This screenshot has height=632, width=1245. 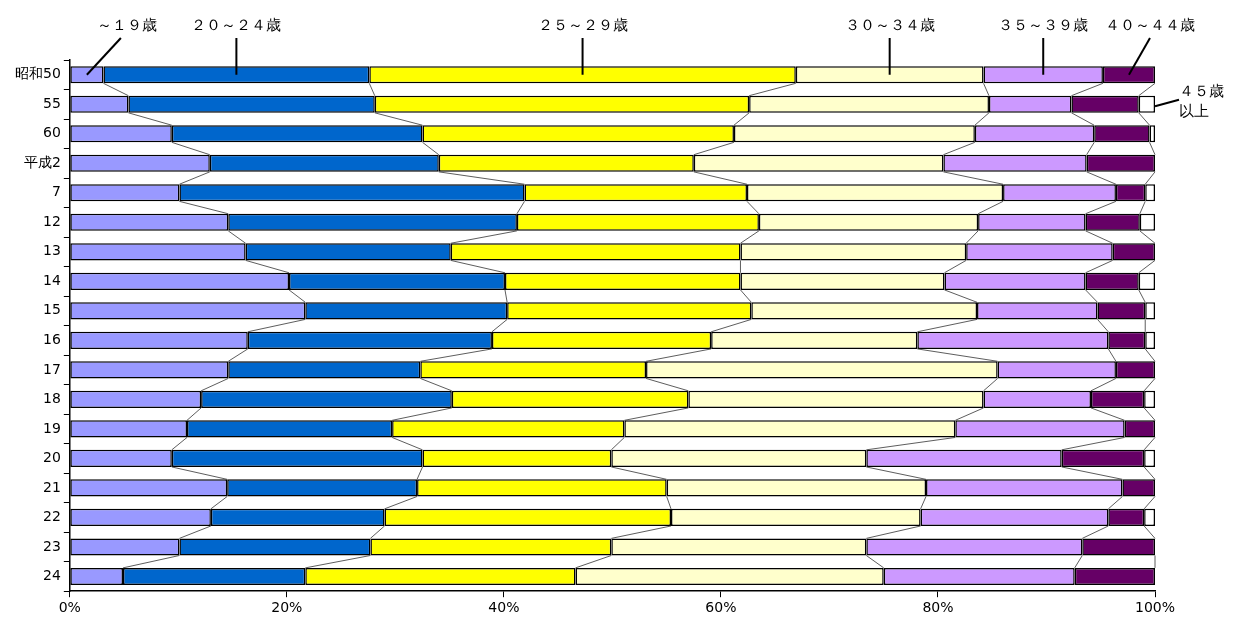 I want to click on x-tick-label: 20%, so click(x=287, y=607).